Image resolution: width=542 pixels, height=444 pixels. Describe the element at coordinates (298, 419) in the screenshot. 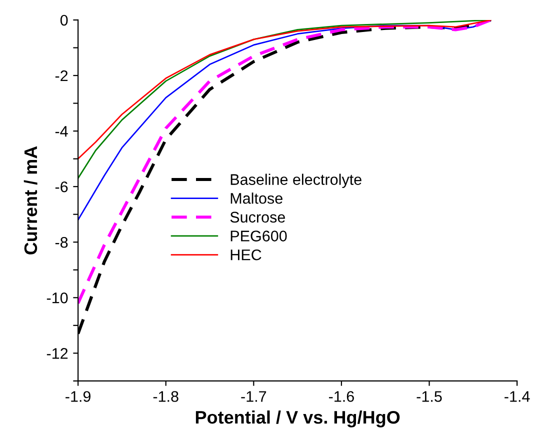

I see `x-axis-title: Potential / V vs. Hg/HgO` at that location.